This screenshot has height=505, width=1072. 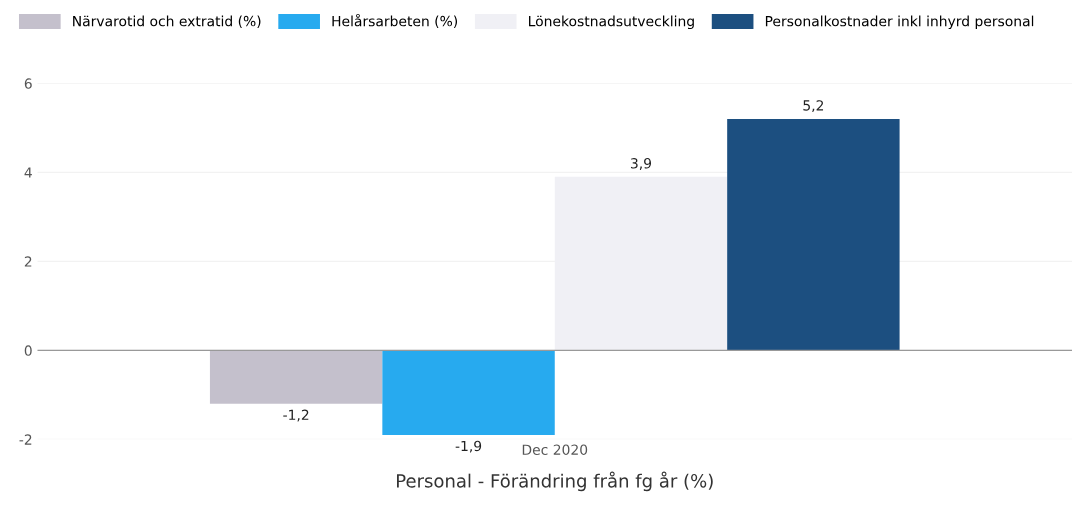 What do you see at coordinates (25, 439) in the screenshot?
I see `y-tick-label: -2` at bounding box center [25, 439].